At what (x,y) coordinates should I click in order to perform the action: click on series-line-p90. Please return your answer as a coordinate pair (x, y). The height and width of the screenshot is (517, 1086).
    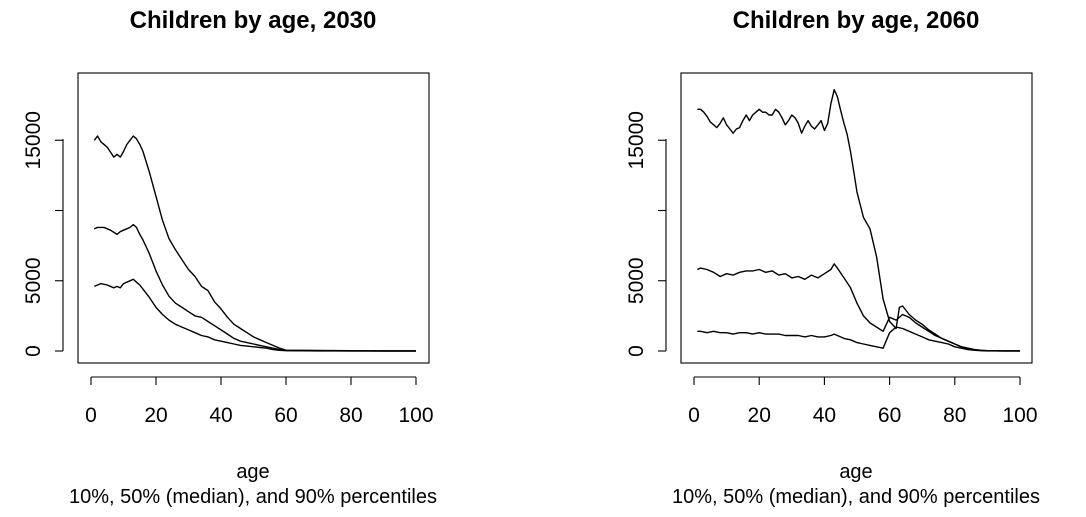
    Looking at the image, I should click on (254, 243).